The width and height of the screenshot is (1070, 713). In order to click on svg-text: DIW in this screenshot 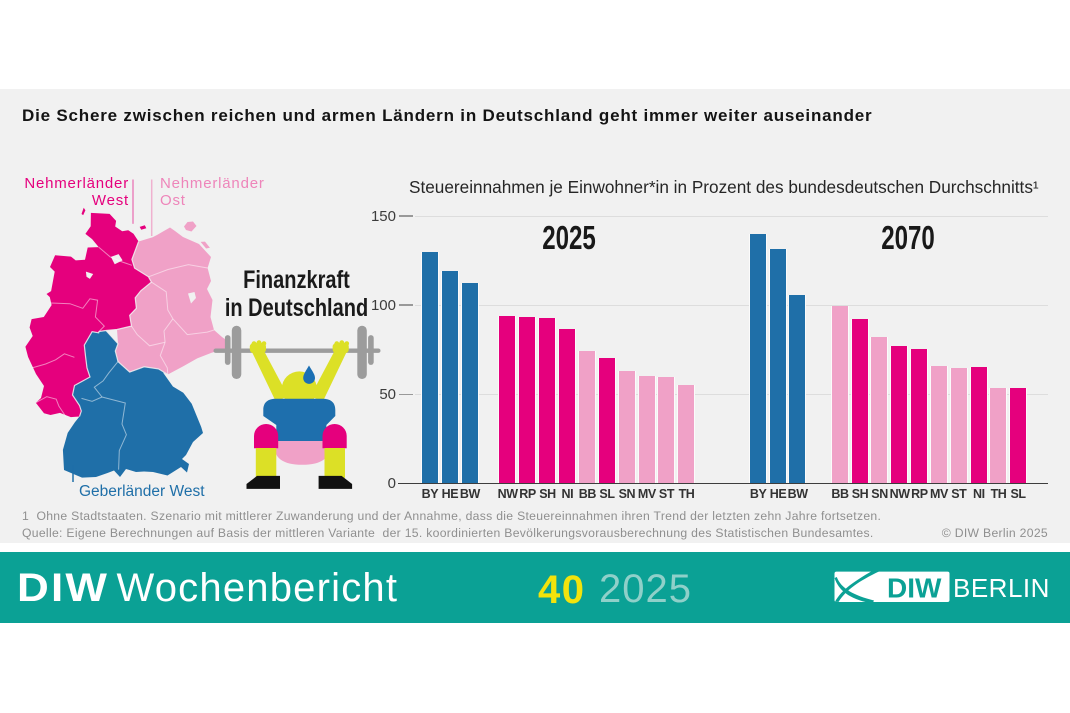, I will do `click(914, 588)`.